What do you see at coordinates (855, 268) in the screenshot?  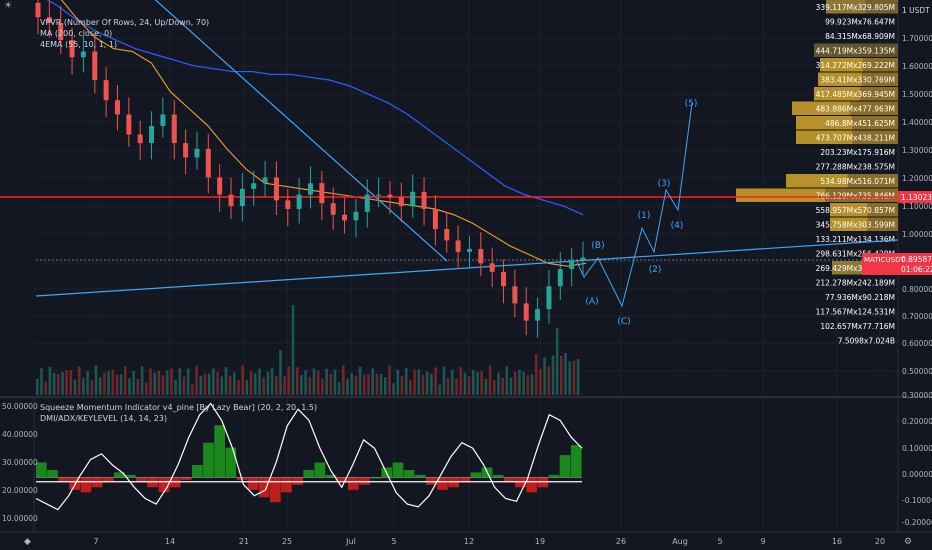 I see `volume-profile-label: 269.429Mx341.455M` at bounding box center [855, 268].